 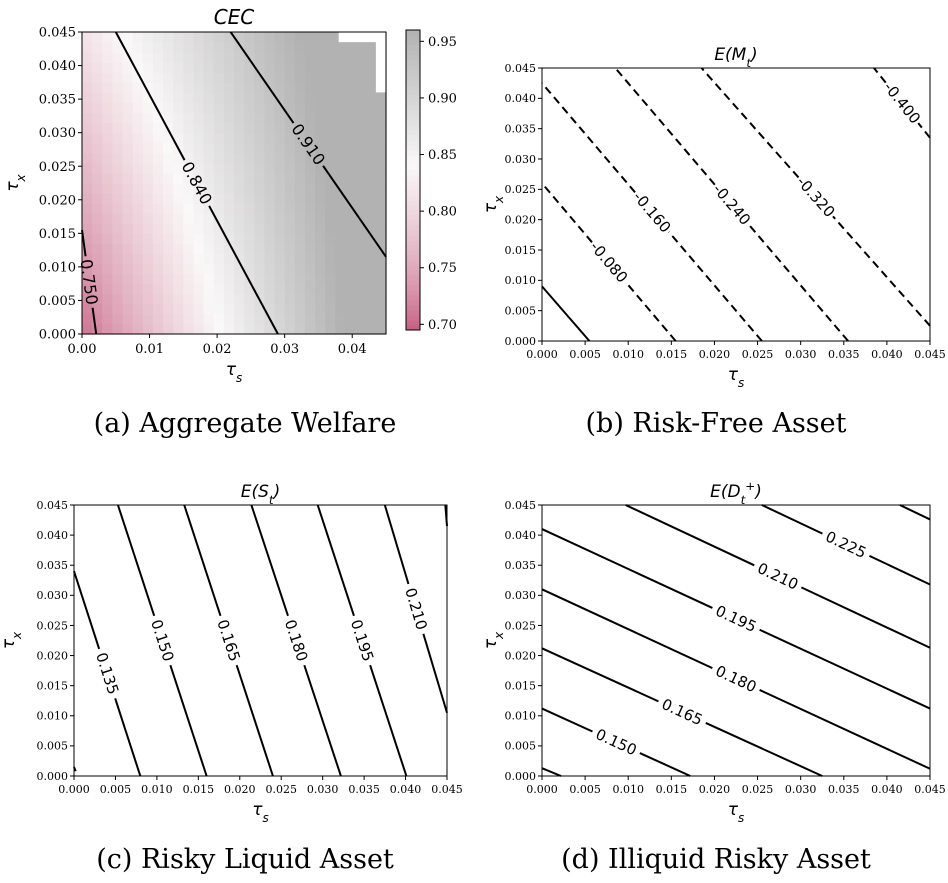 What do you see at coordinates (260, 494) in the screenshot?
I see `chart-title: E(St)` at bounding box center [260, 494].